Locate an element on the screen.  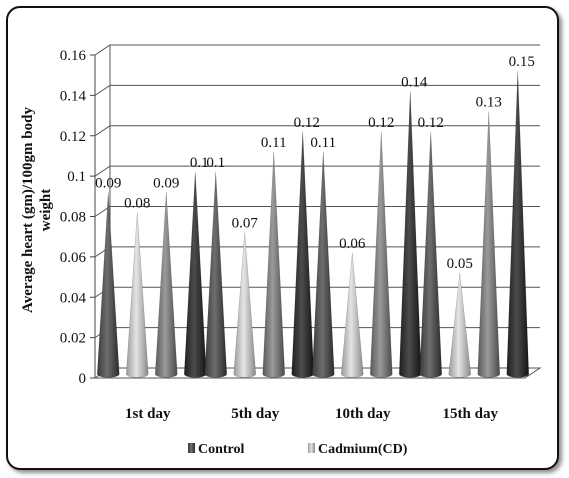
legend: Control Cadmium(CD) is located at coordinates (298, 449).